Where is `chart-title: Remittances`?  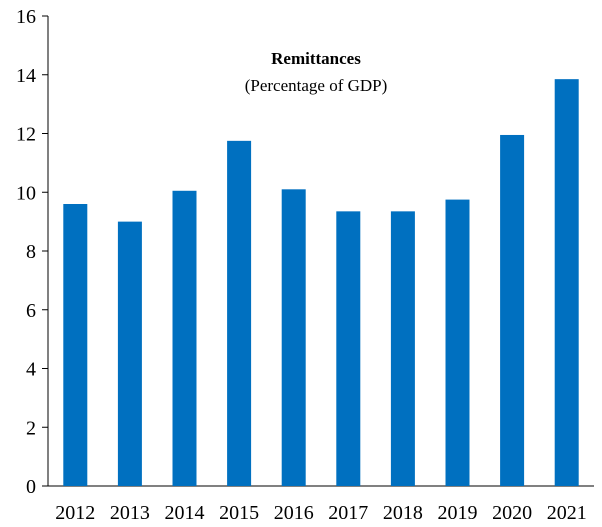 chart-title: Remittances is located at coordinates (316, 58).